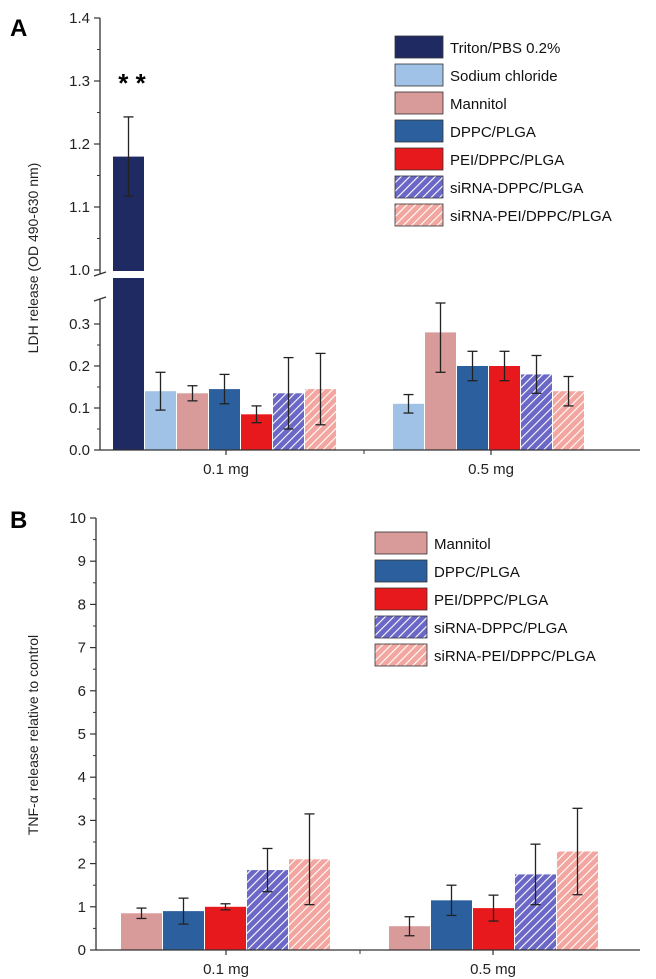 The image size is (656, 979). I want to click on panel-b-y-axis-label: TNF-α release relative to control, so click(33, 735).